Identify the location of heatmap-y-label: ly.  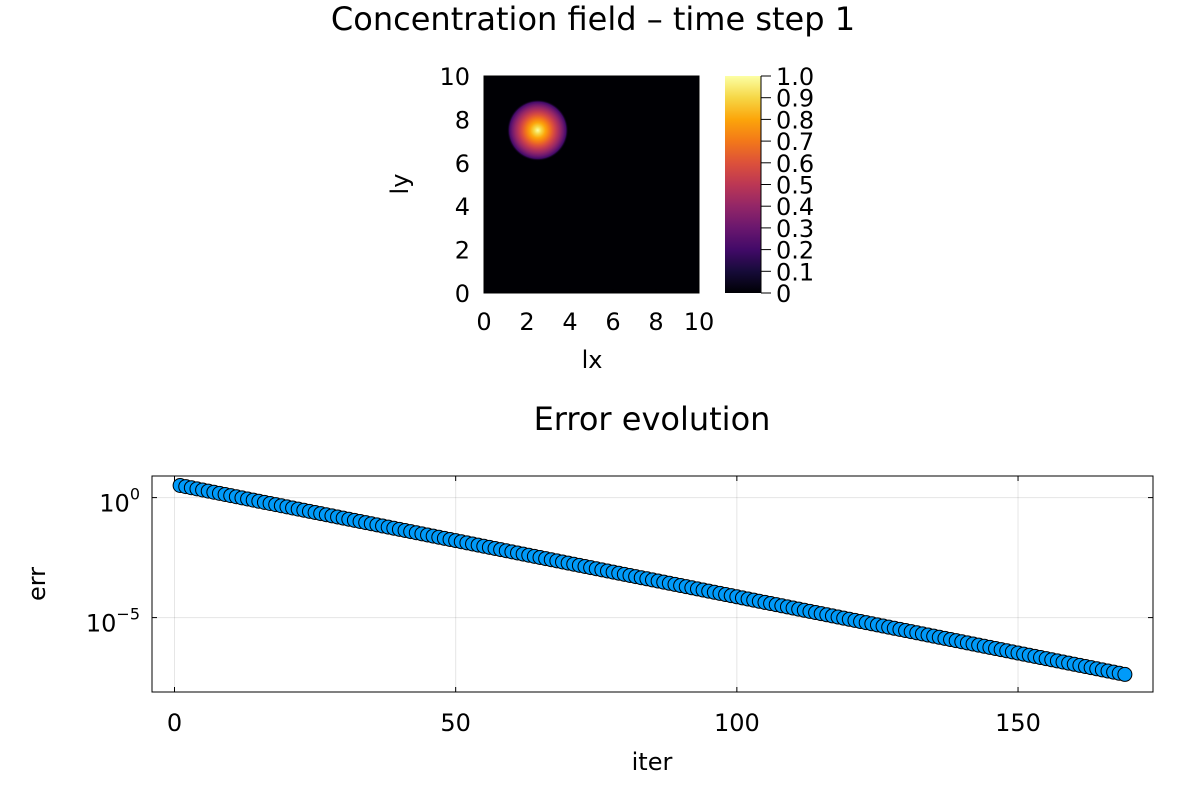
(400, 184).